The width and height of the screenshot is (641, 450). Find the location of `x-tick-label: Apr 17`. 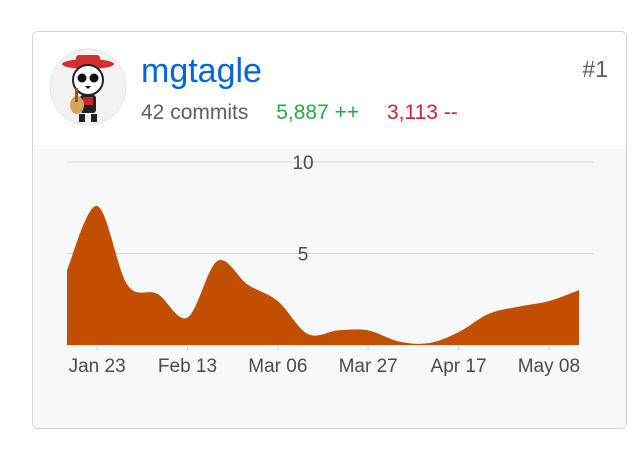

x-tick-label: Apr 17 is located at coordinates (459, 366).